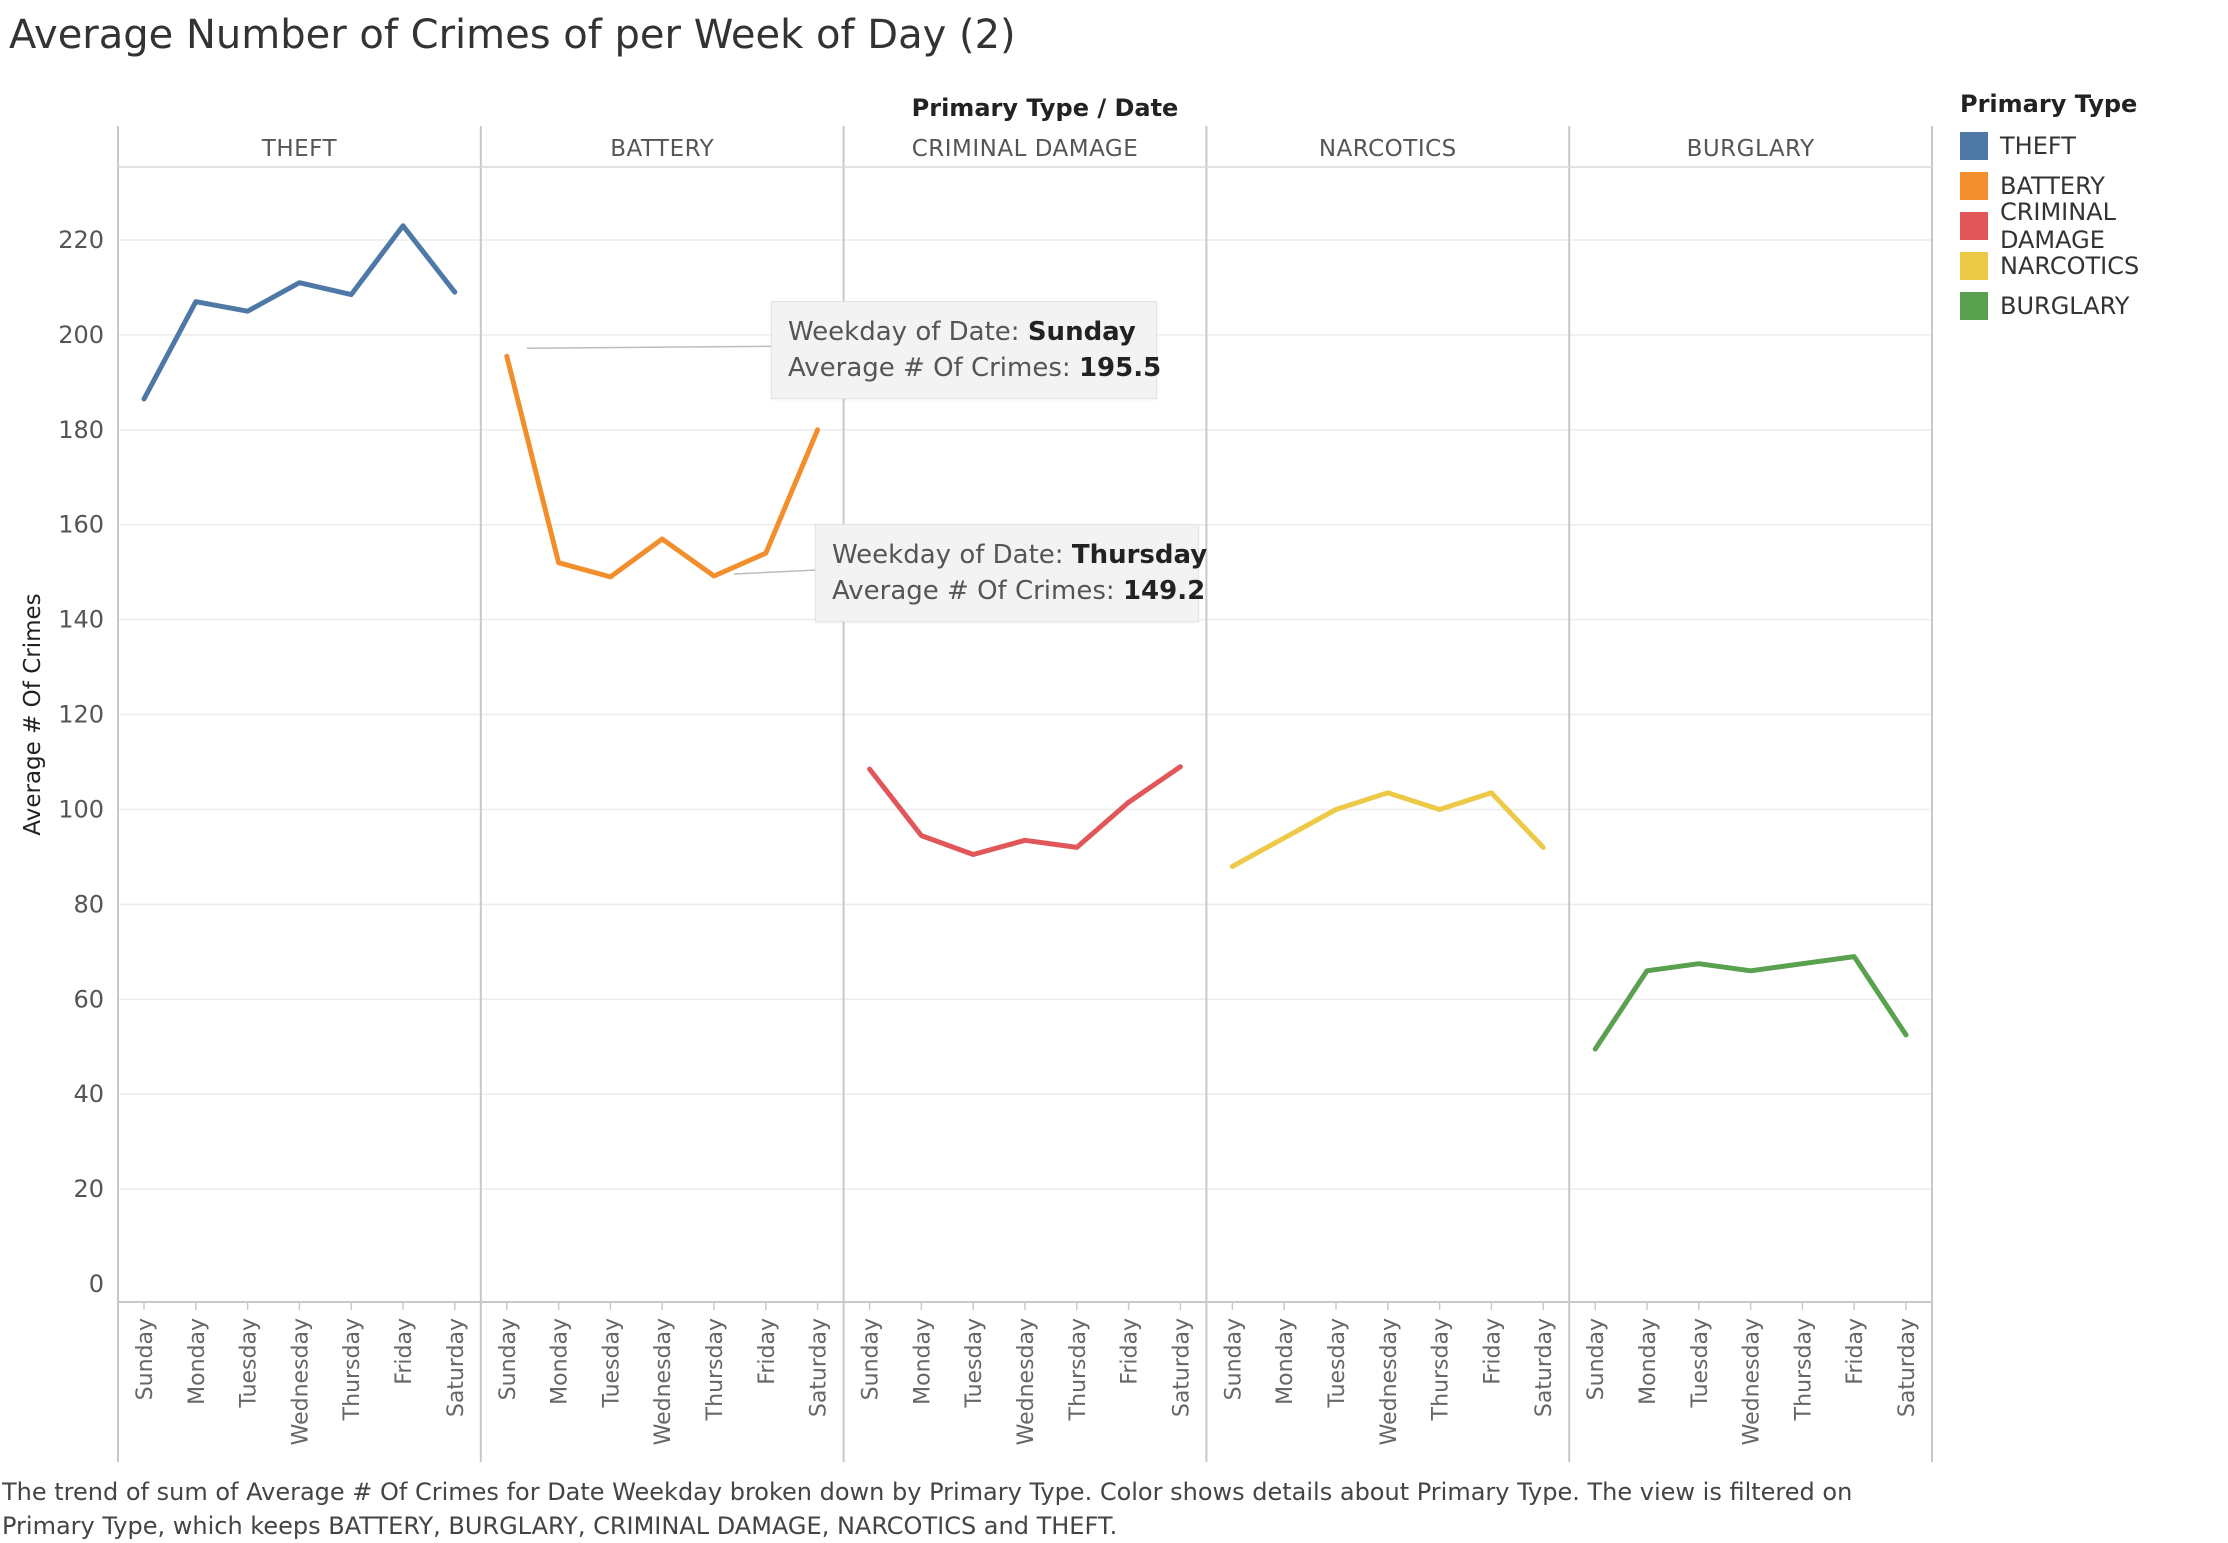 This screenshot has width=2228, height=1543. I want to click on y-axis-title: Average # Of Crimes, so click(33, 714).